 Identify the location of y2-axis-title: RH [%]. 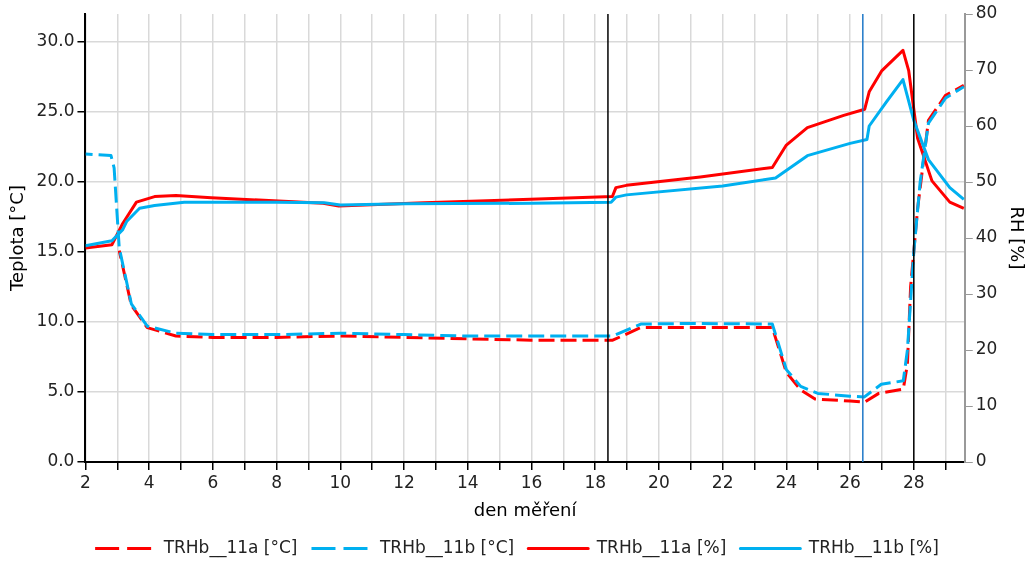
(1017, 238).